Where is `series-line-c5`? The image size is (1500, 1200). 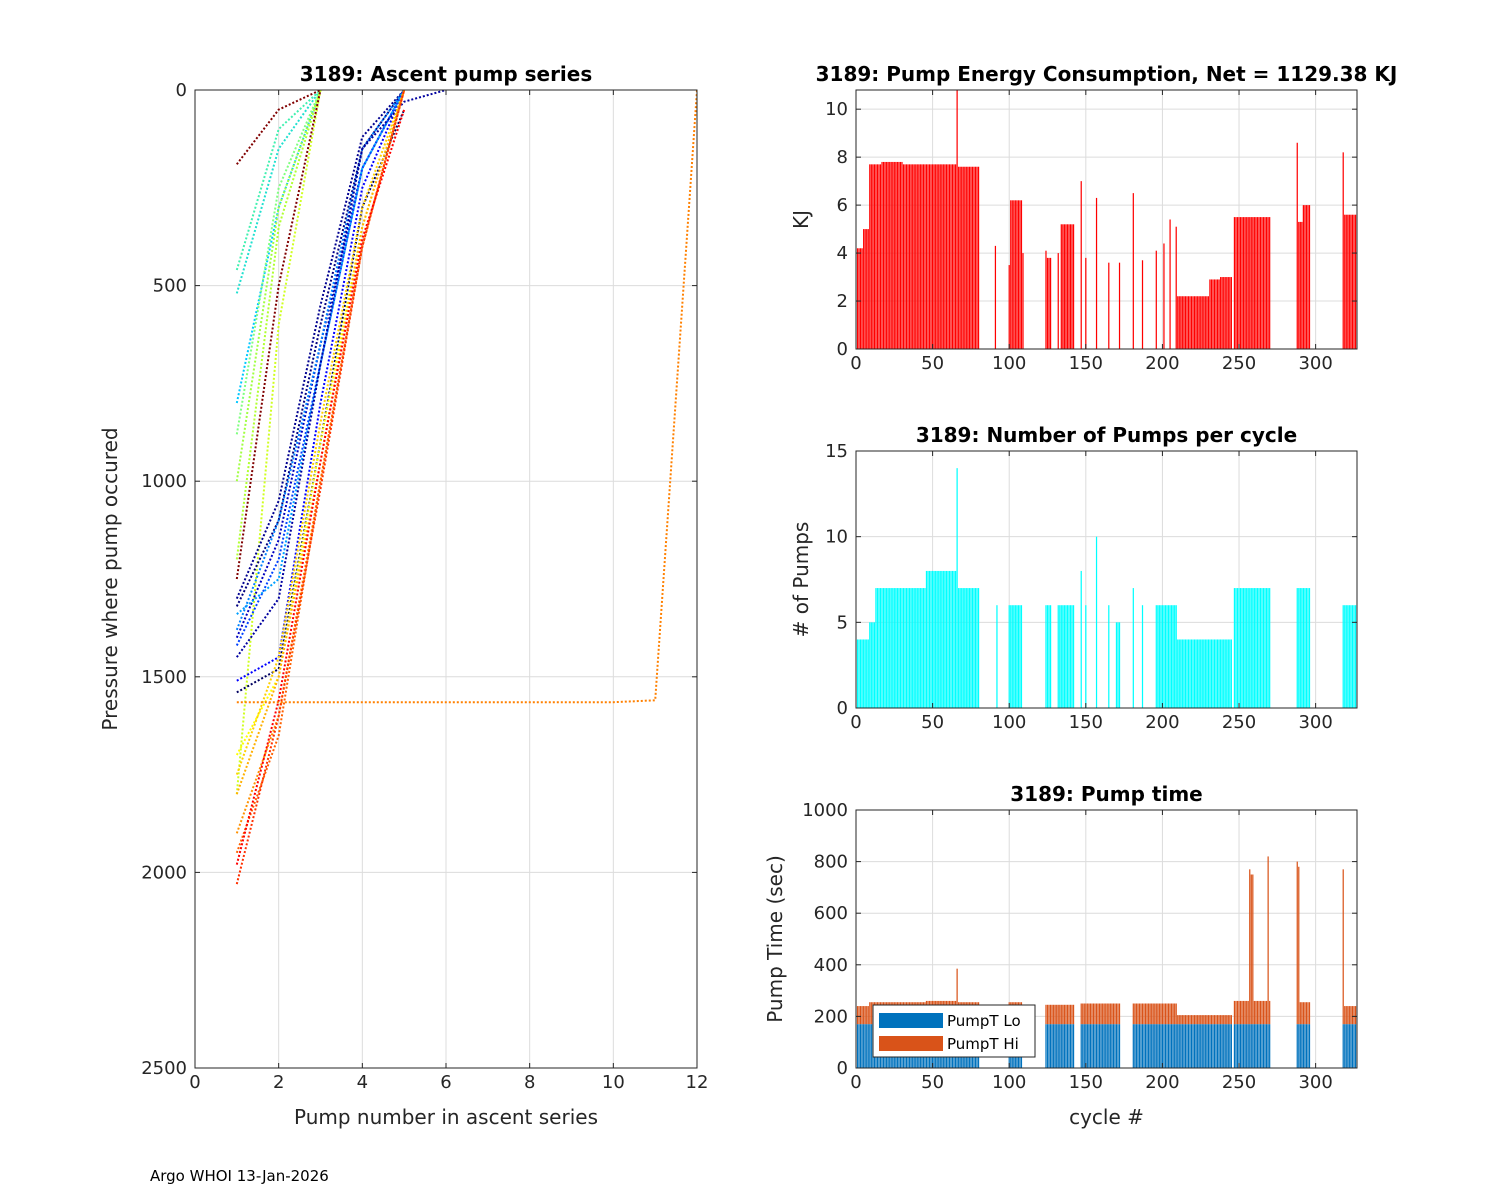 series-line-c5 is located at coordinates (278, 286).